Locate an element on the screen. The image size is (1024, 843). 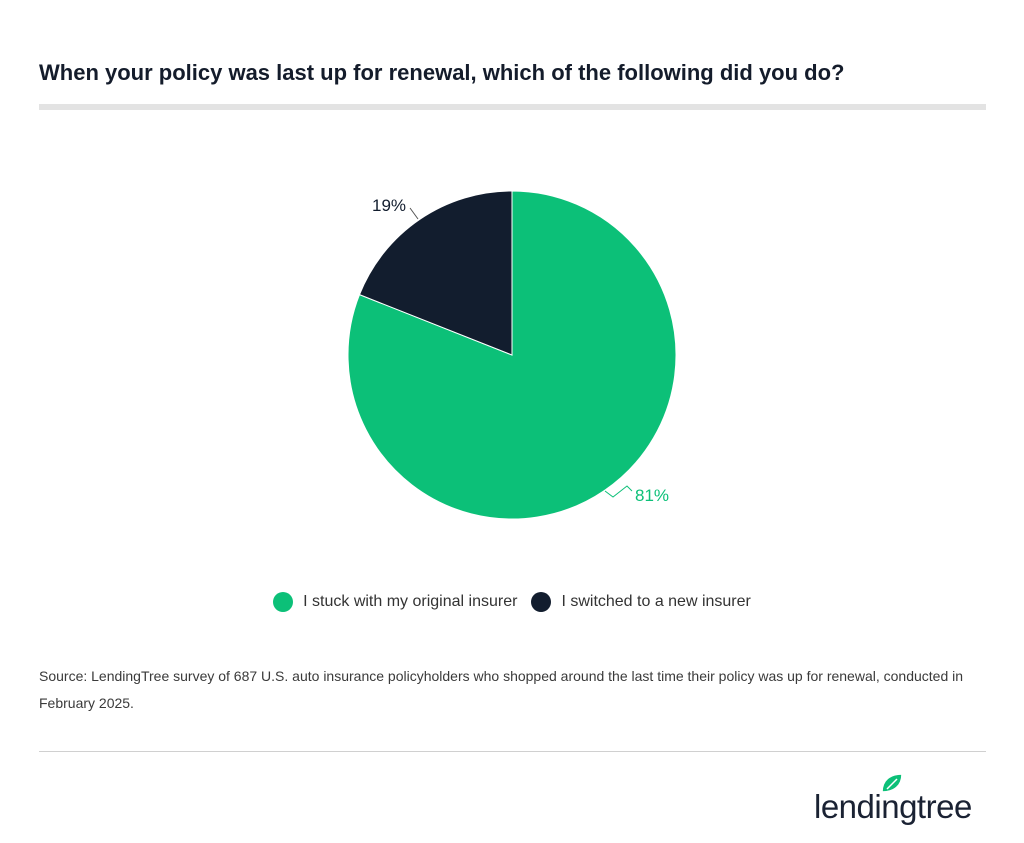
legend-swatch-switched is located at coordinates (541, 602).